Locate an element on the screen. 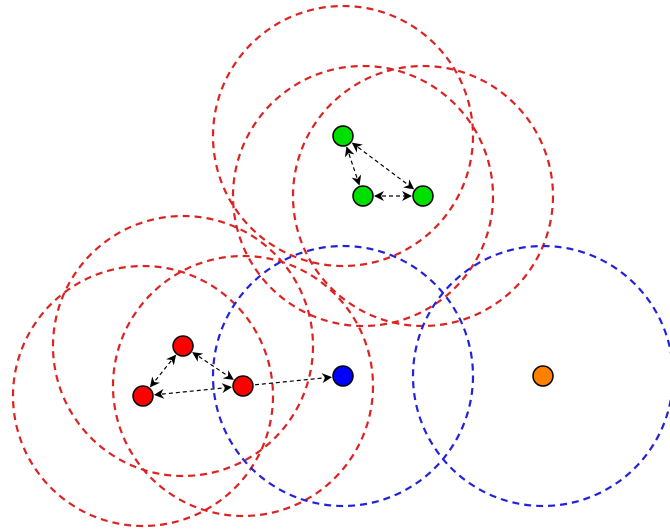 The height and width of the screenshot is (532, 670). link-r1-r2 is located at coordinates (162, 370).